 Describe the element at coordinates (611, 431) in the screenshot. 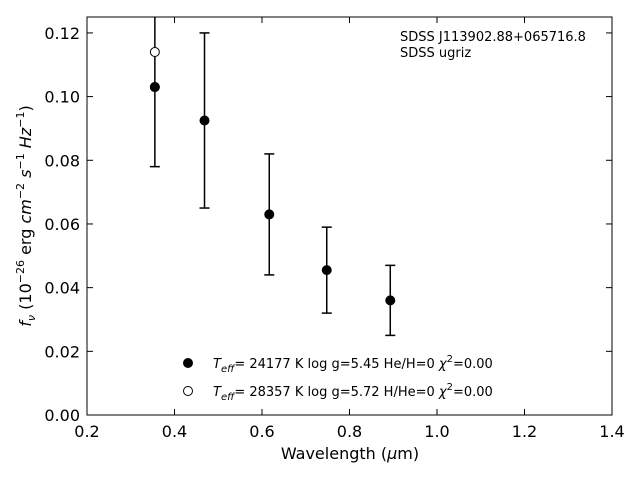

I see `x-tick-label-6: 1.4` at that location.